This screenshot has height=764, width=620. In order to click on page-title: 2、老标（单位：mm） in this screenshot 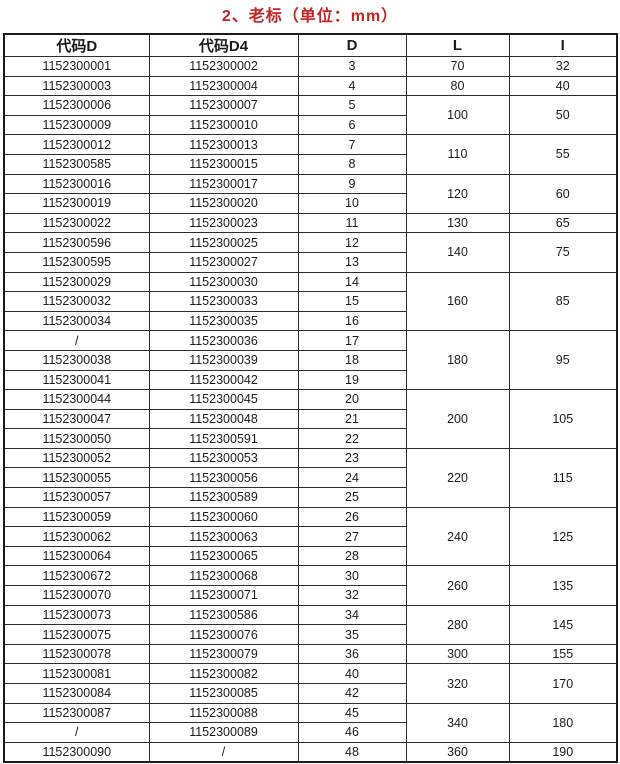, I will do `click(310, 16)`.